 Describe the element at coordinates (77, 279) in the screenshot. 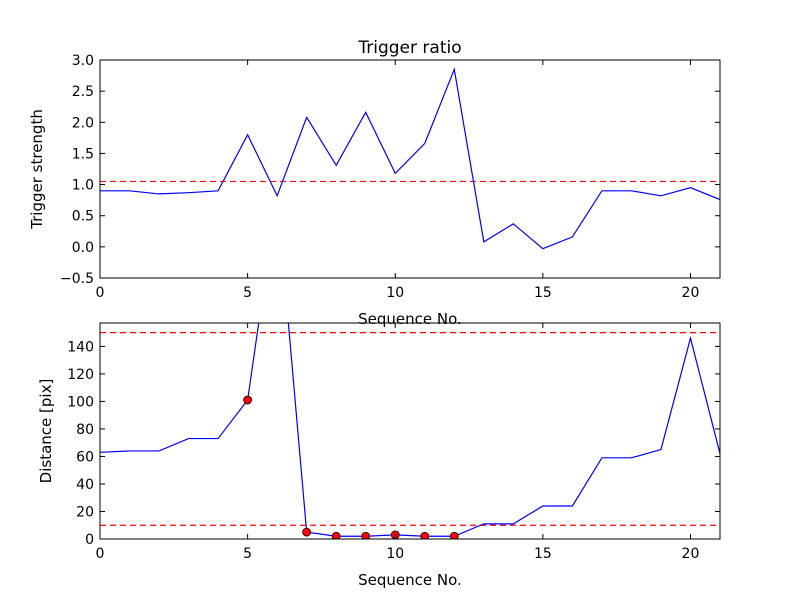

I see `y-tick-label: −0.5` at that location.